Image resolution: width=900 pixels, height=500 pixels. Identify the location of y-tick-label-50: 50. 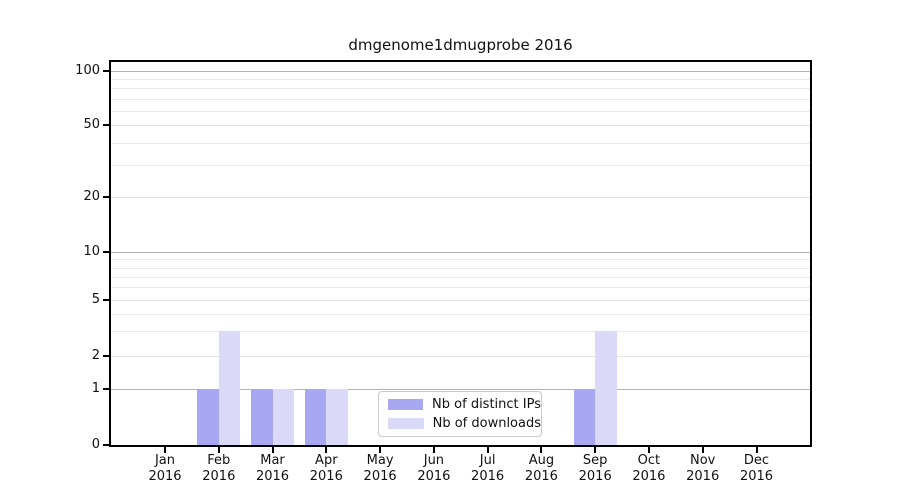
(91, 124).